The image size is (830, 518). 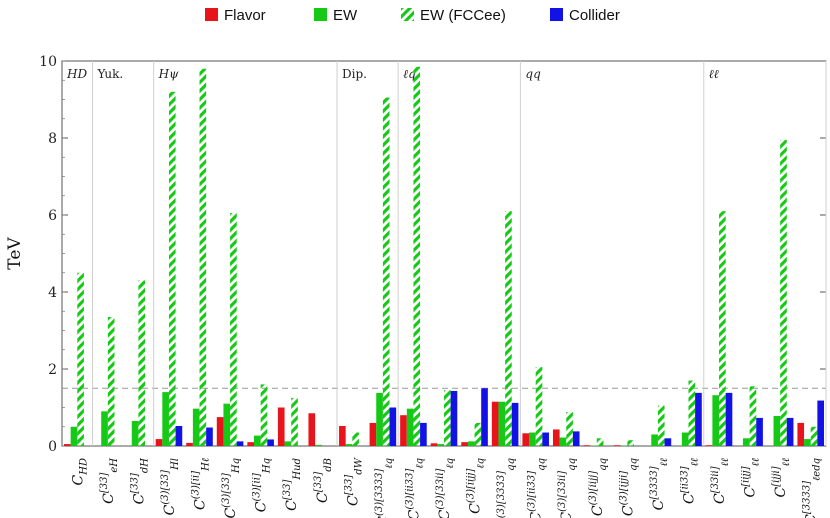 What do you see at coordinates (226, 490) in the screenshot?
I see `category-sup: (3)[33]` at bounding box center [226, 490].